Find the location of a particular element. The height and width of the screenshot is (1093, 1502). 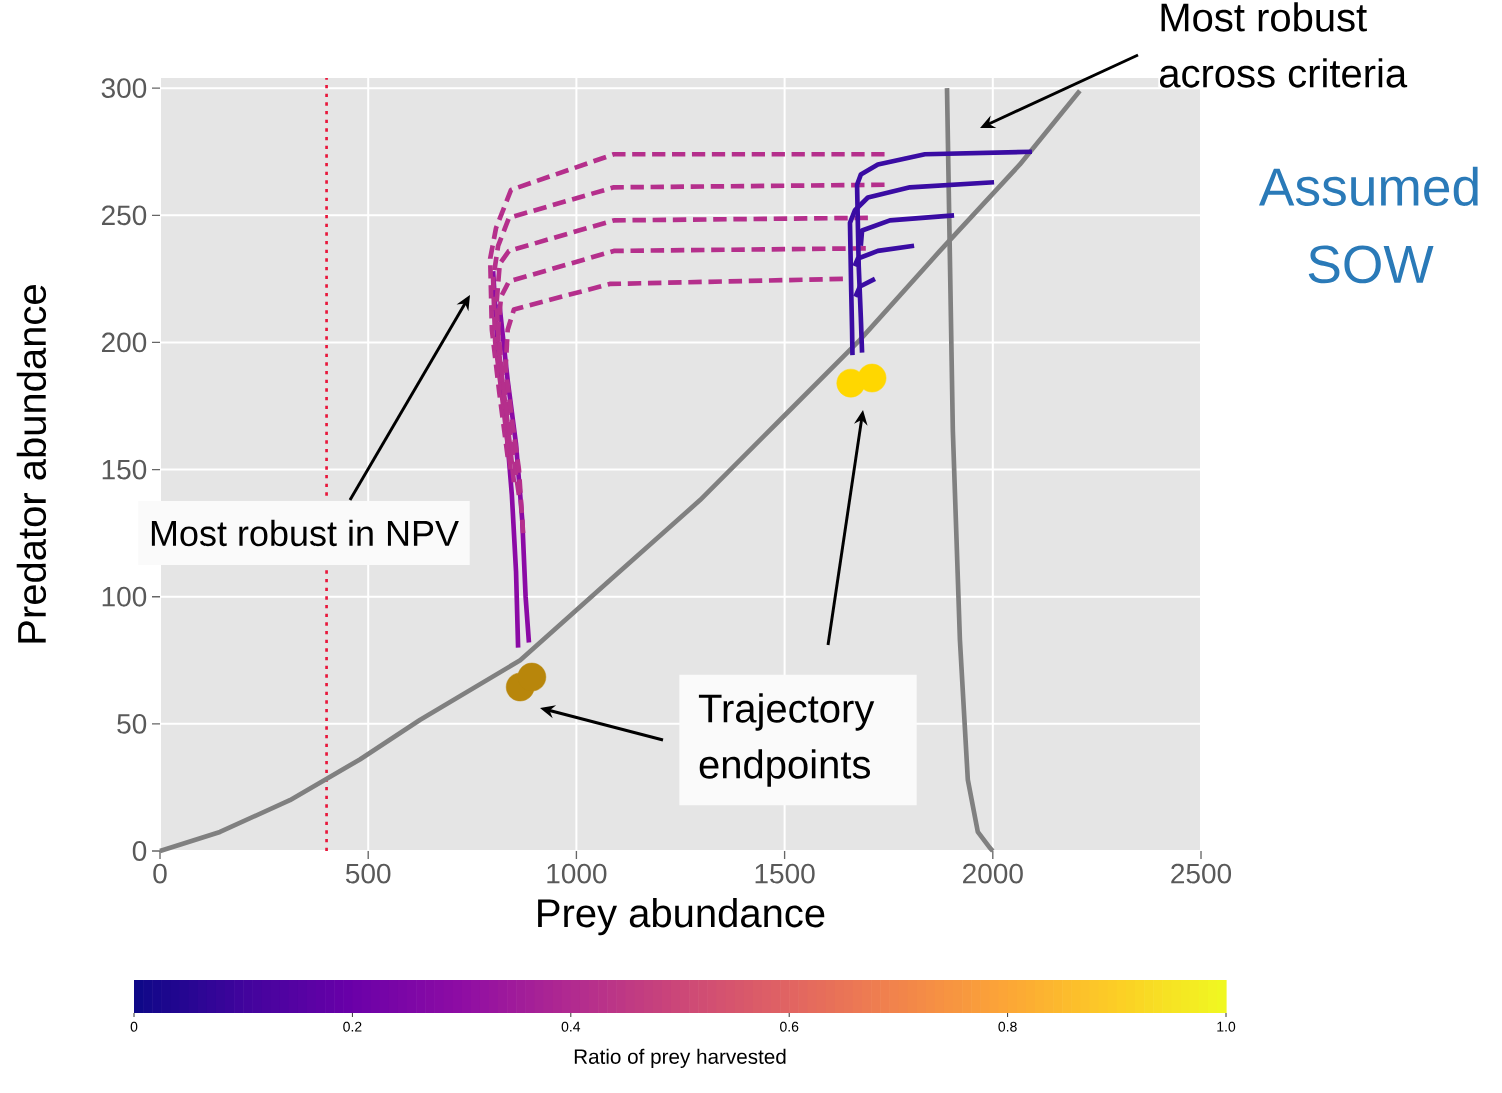

y-tick-label: 50 is located at coordinates (132, 723).